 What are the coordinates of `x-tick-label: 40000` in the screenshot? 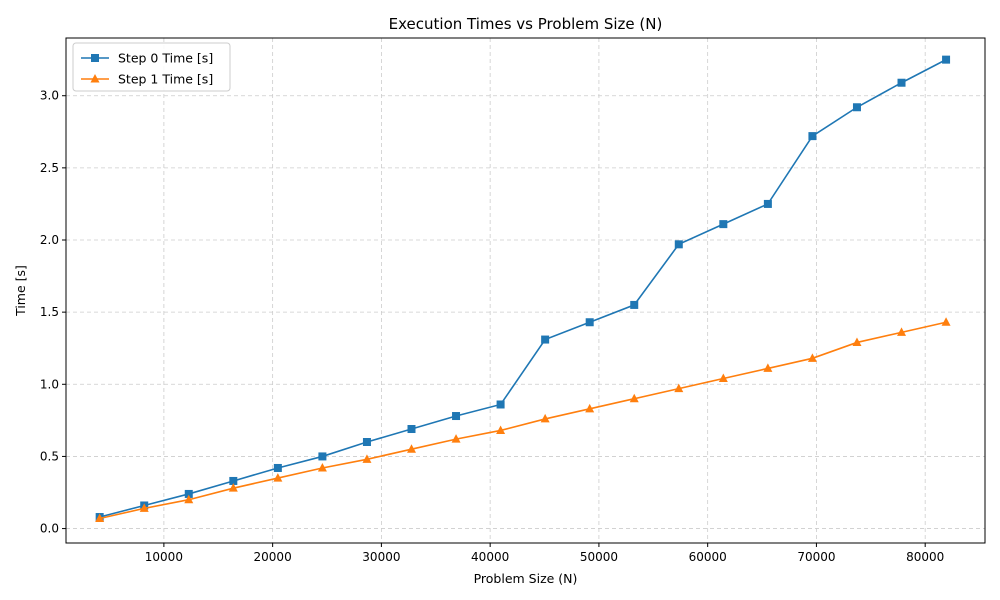 It's located at (490, 557).